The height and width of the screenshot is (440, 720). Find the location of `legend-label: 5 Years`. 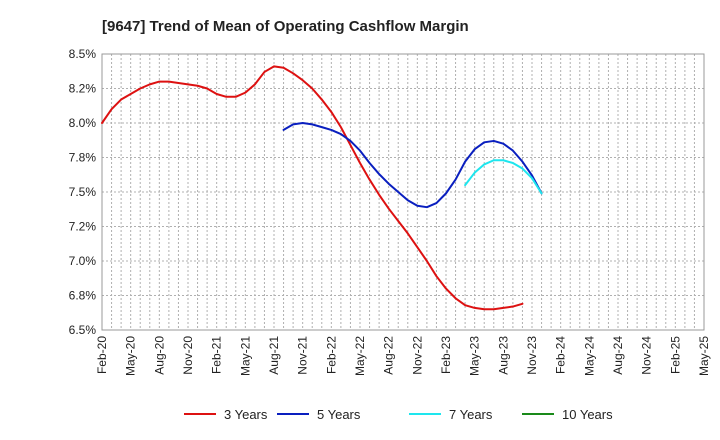

legend-label: 5 Years is located at coordinates (339, 414).